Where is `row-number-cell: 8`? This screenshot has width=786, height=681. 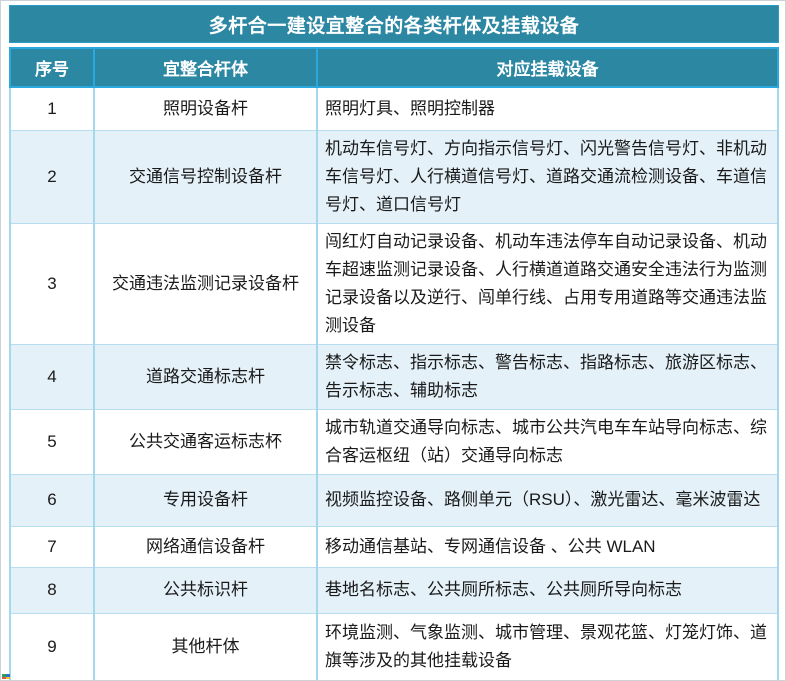
row-number-cell: 8 is located at coordinates (52, 590).